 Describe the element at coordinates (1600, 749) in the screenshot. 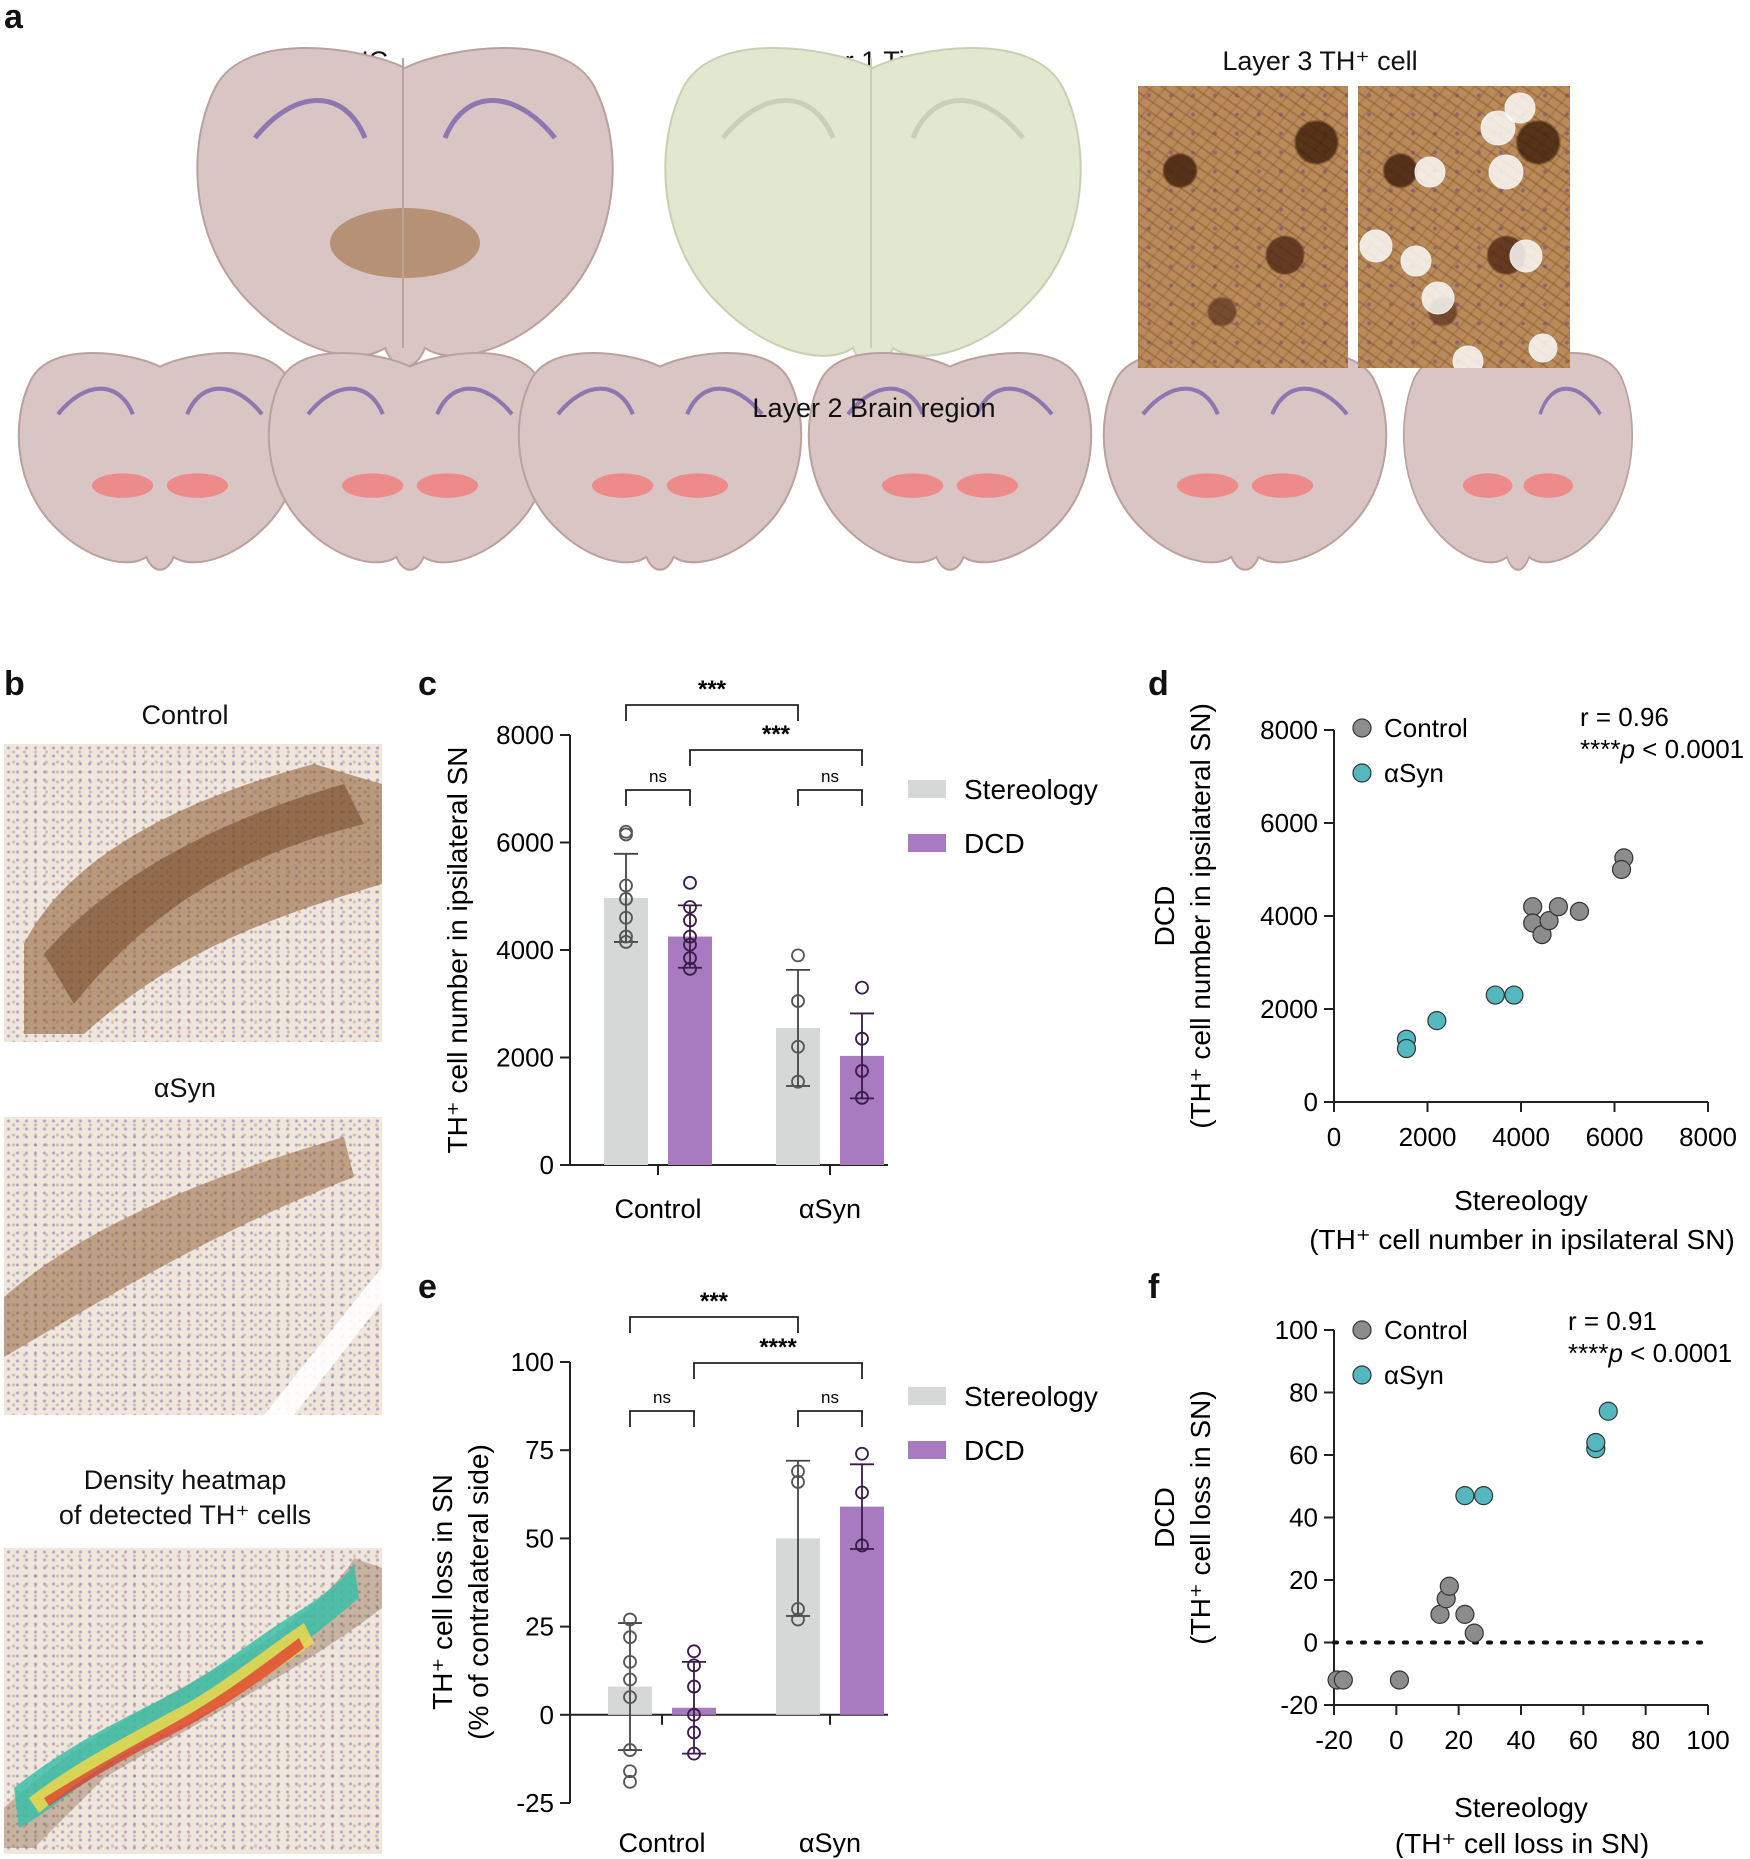

I see `stats-p-prefix: ****` at that location.